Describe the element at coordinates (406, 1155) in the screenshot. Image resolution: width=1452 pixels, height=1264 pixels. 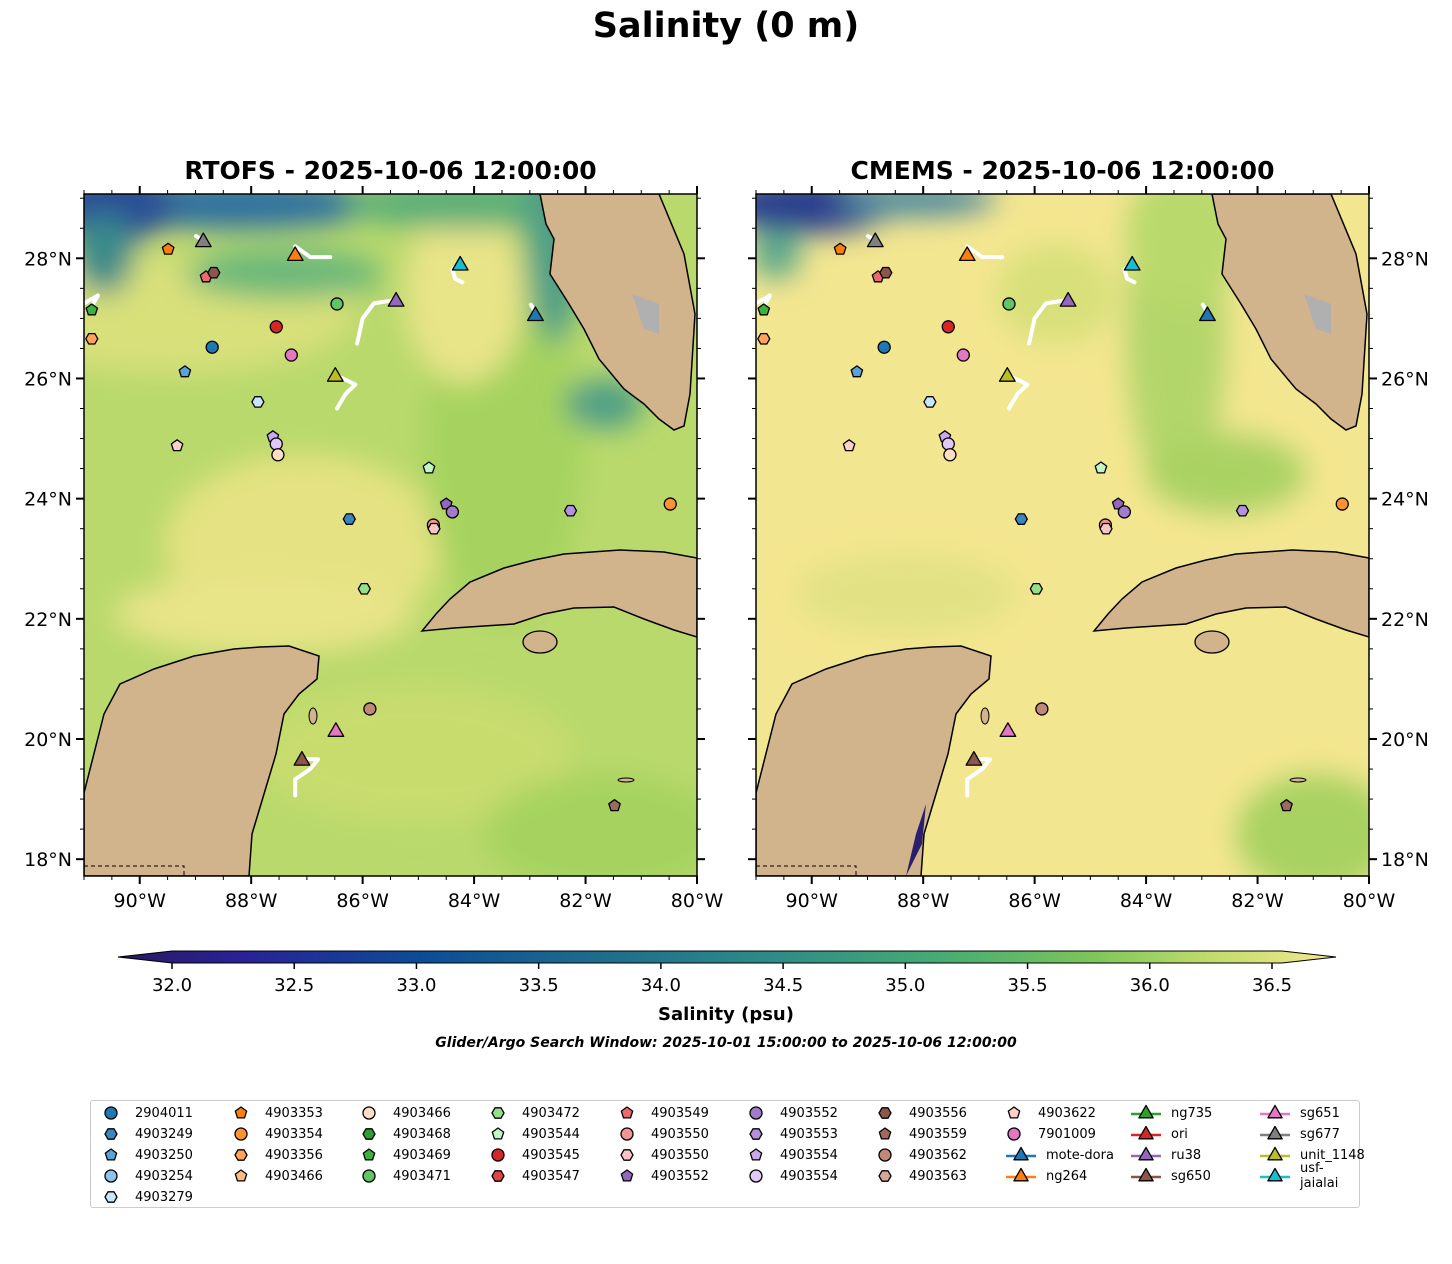
I see `legend-item: 4903469` at that location.